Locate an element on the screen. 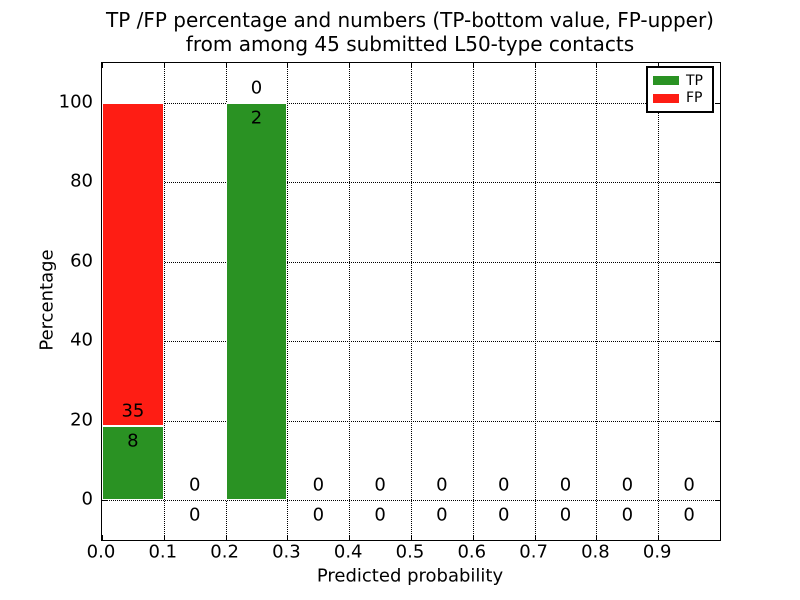 The image size is (800, 600). x-tick-label: 0.6 is located at coordinates (472, 552).